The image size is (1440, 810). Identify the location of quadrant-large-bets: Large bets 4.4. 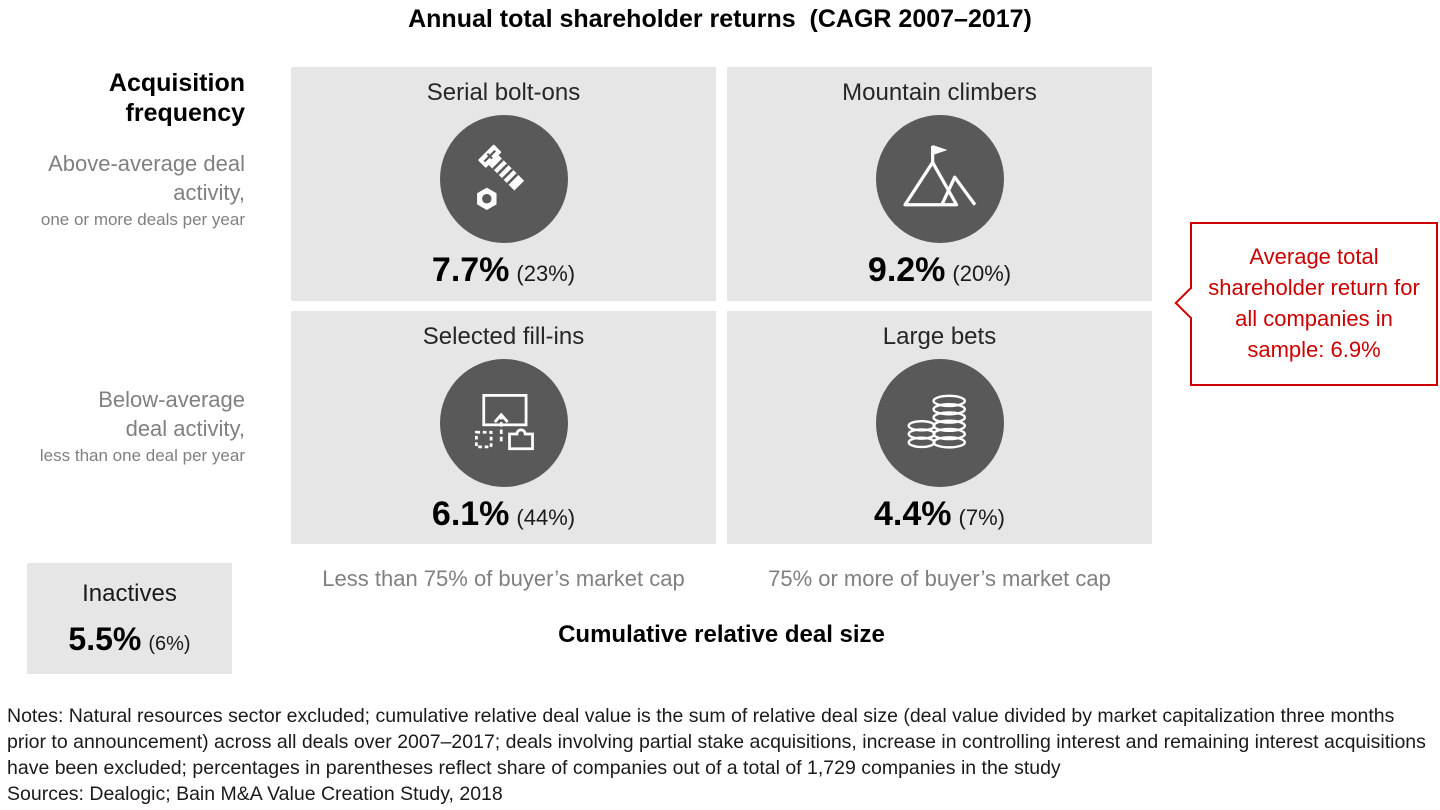
(939, 427).